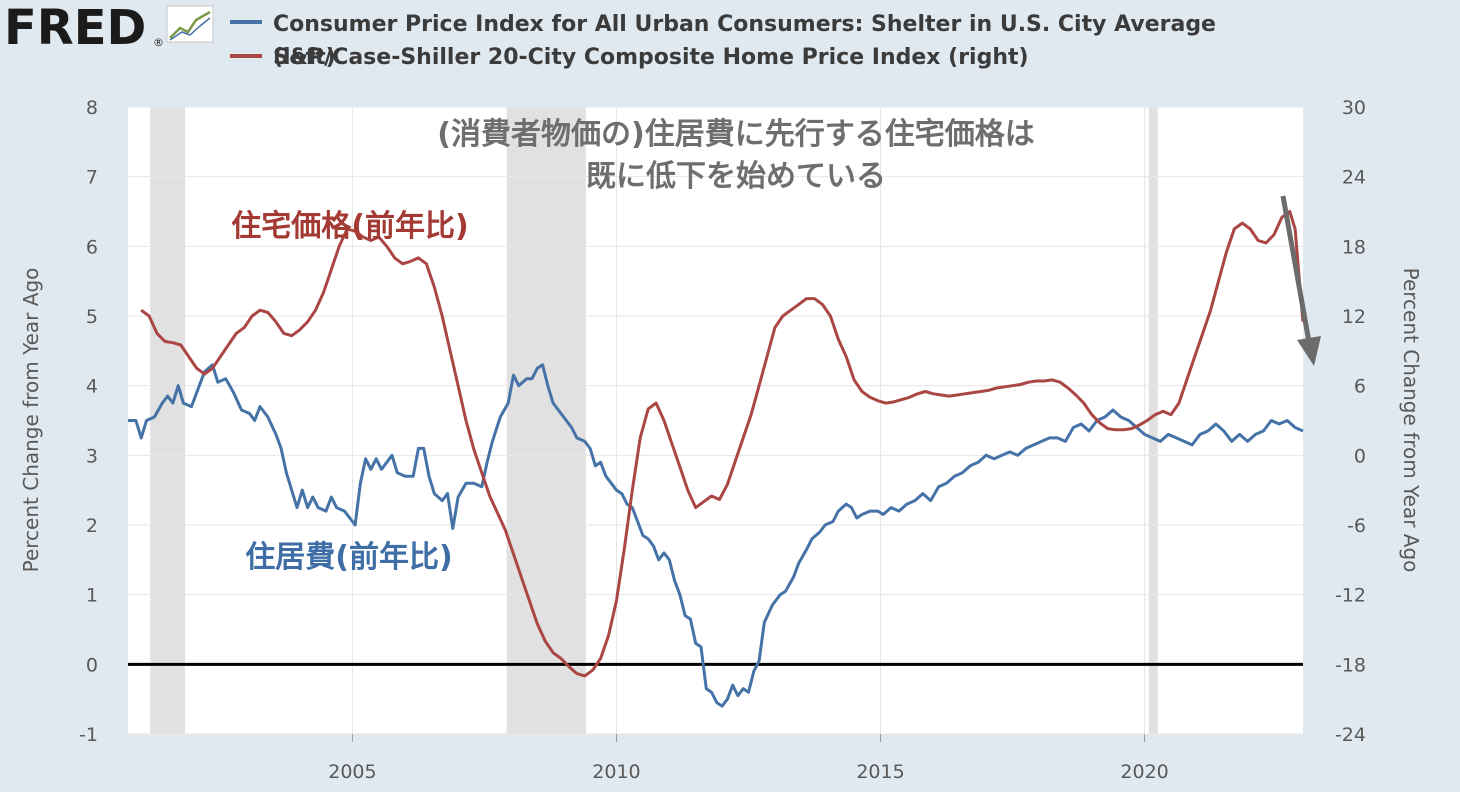 This screenshot has height=792, width=1460. What do you see at coordinates (92, 526) in the screenshot?
I see `left-tick-label: 2` at bounding box center [92, 526].